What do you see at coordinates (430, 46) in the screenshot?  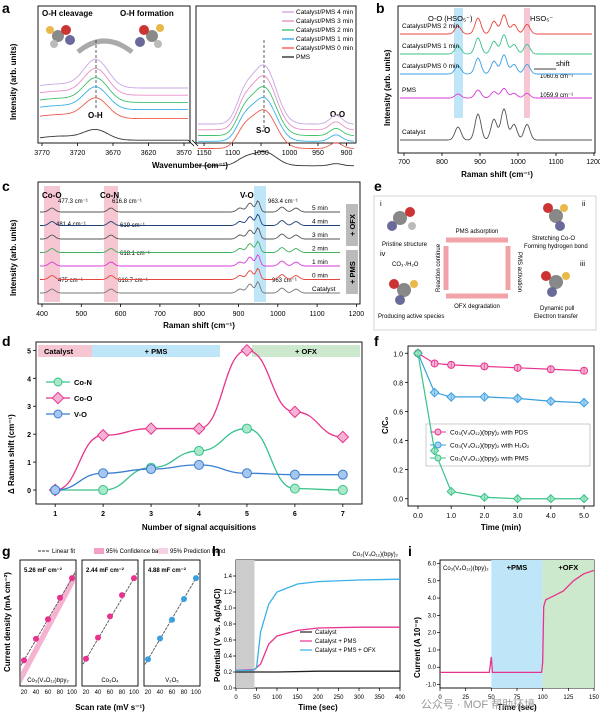 I see `series-label: Catalyst/PMS 1 min` at bounding box center [430, 46].